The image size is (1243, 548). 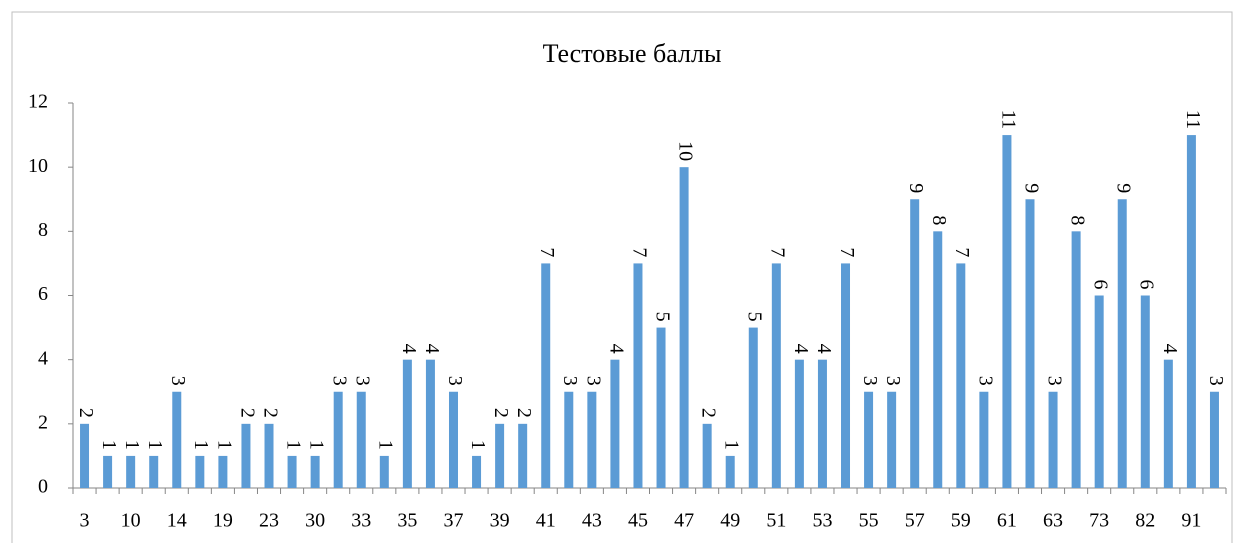 I want to click on x-tick-label: 47, so click(x=684, y=521).